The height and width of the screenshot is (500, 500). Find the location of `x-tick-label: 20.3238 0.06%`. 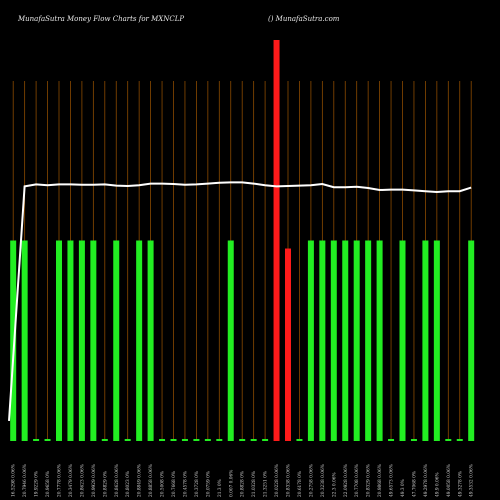

x-tick-label: 20.3238 0.06% is located at coordinates (323, 480).